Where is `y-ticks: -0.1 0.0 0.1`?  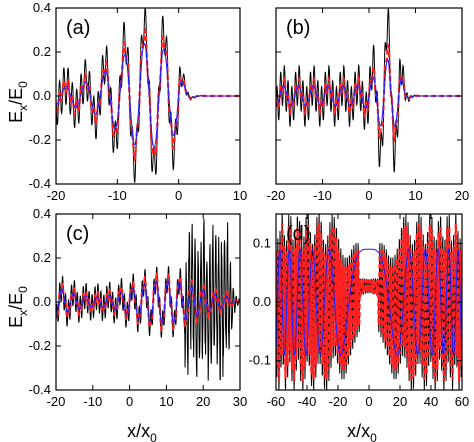 y-ticks: -0.1 0.0 0.1 is located at coordinates (355, 301).